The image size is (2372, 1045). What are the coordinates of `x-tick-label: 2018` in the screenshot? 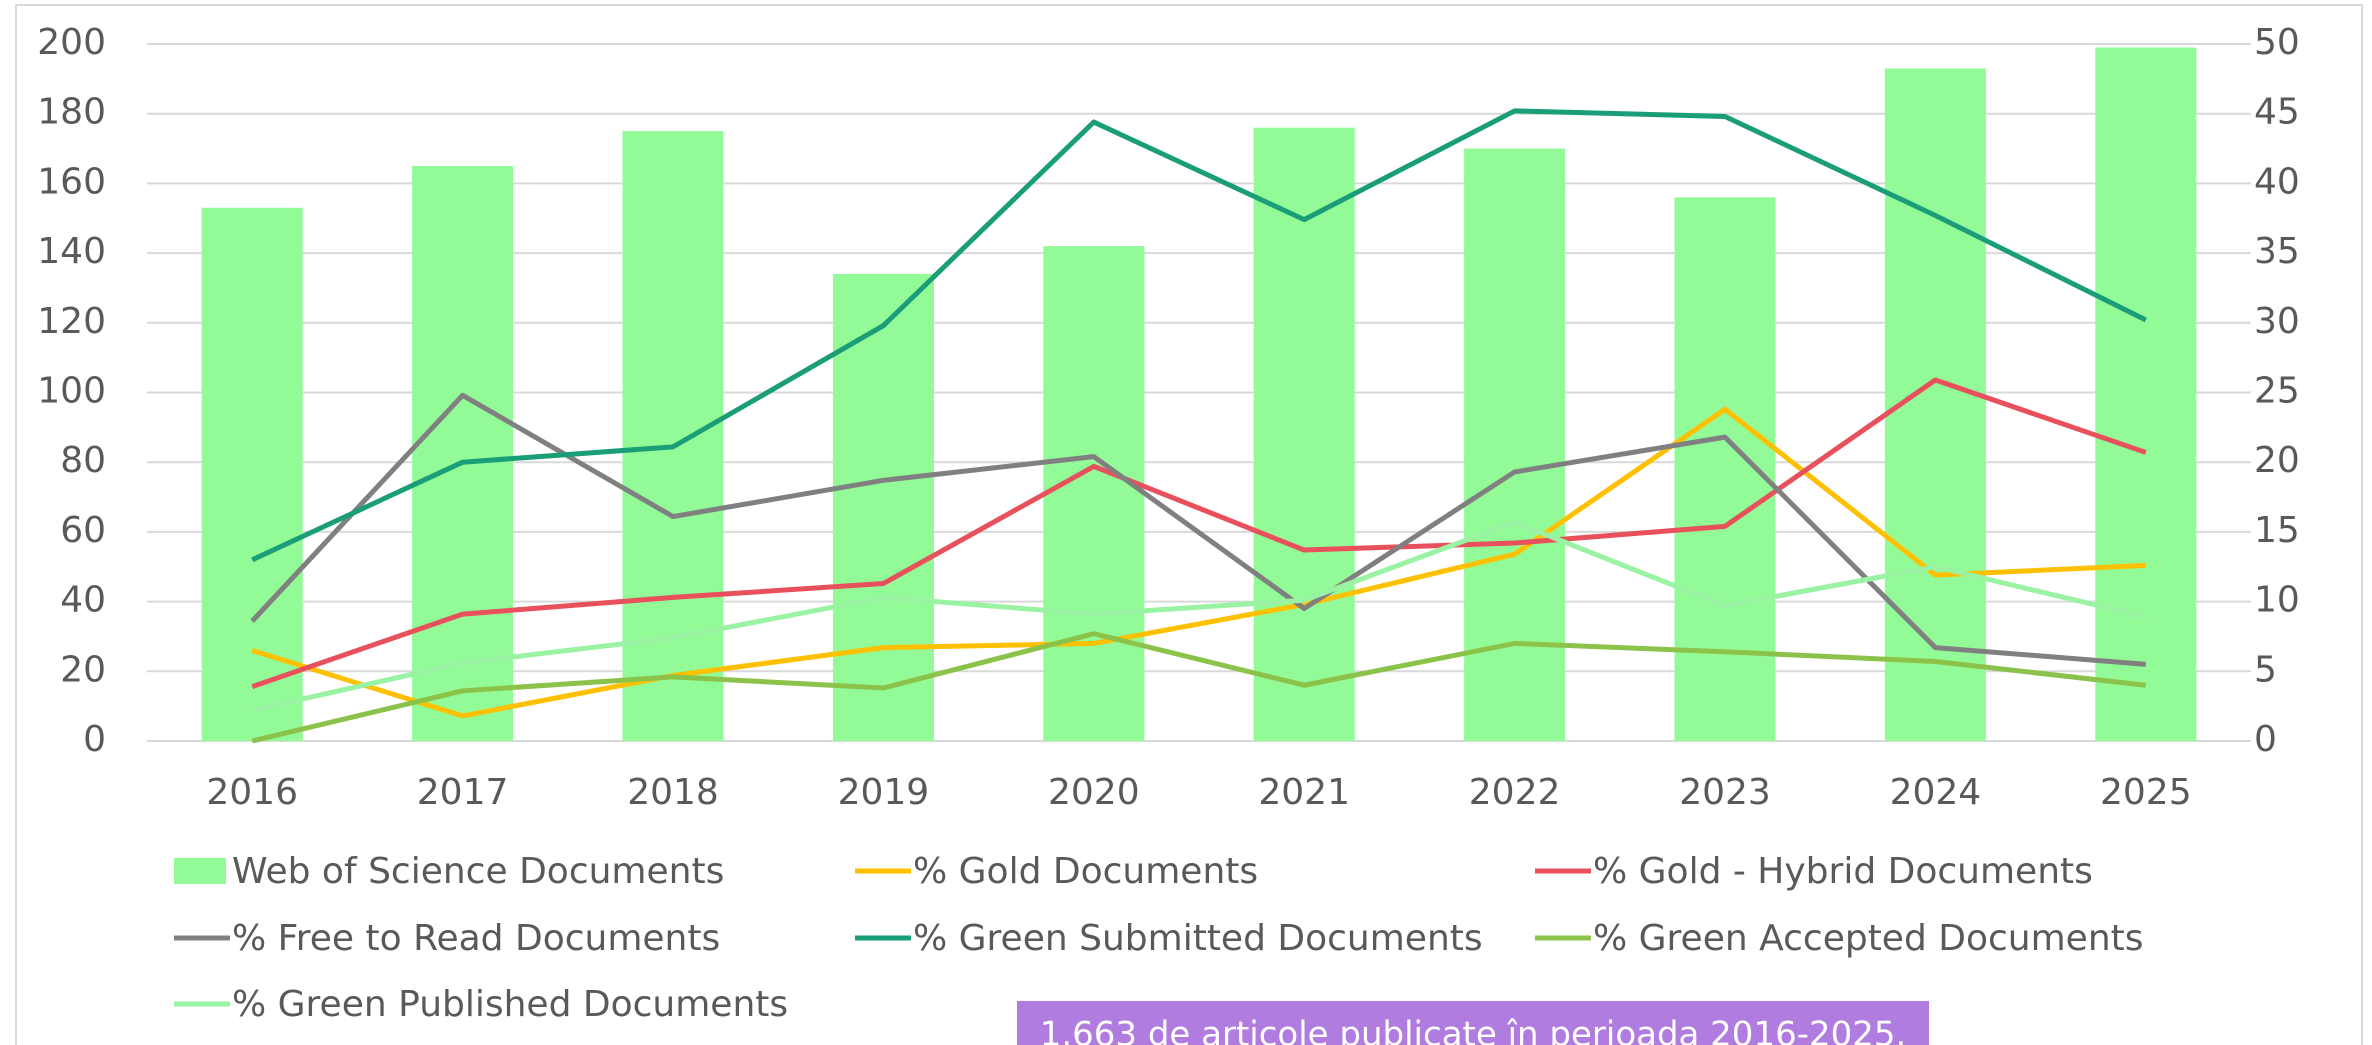 It's located at (673, 792).